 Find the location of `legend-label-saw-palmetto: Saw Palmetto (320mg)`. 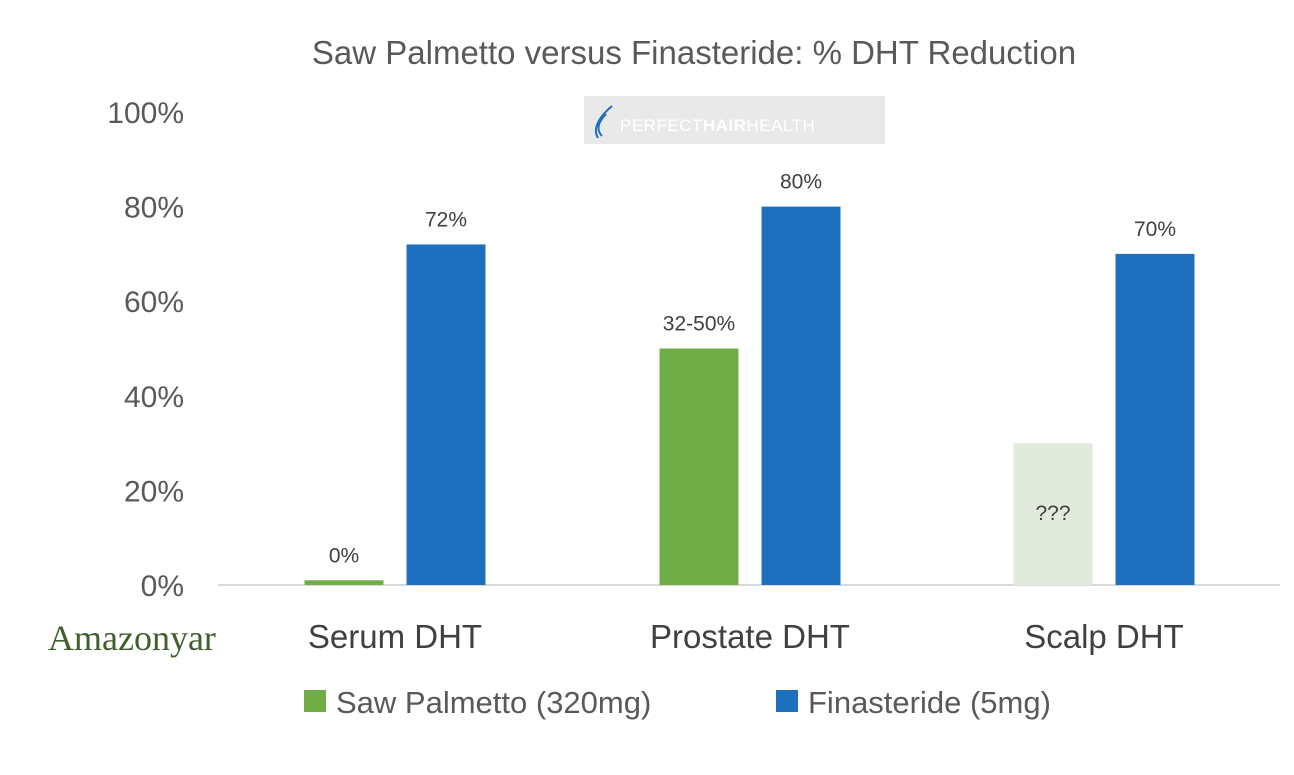

legend-label-saw-palmetto: Saw Palmetto (320mg) is located at coordinates (493, 702).